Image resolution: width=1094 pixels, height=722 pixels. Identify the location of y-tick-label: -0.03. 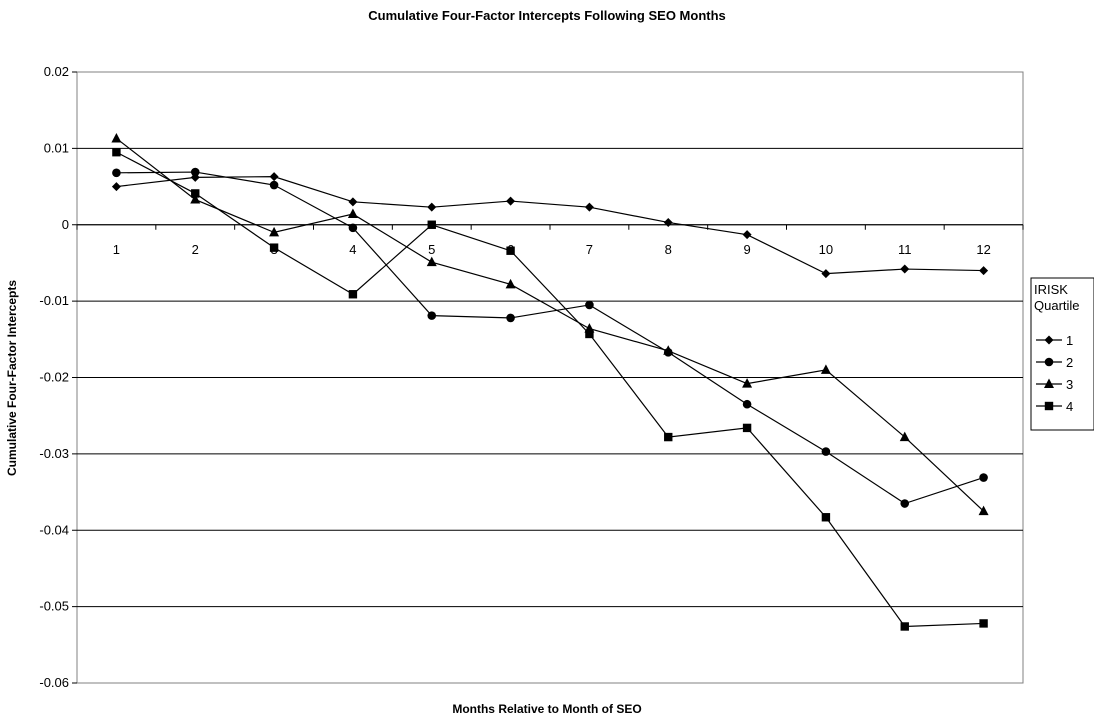
(54, 453).